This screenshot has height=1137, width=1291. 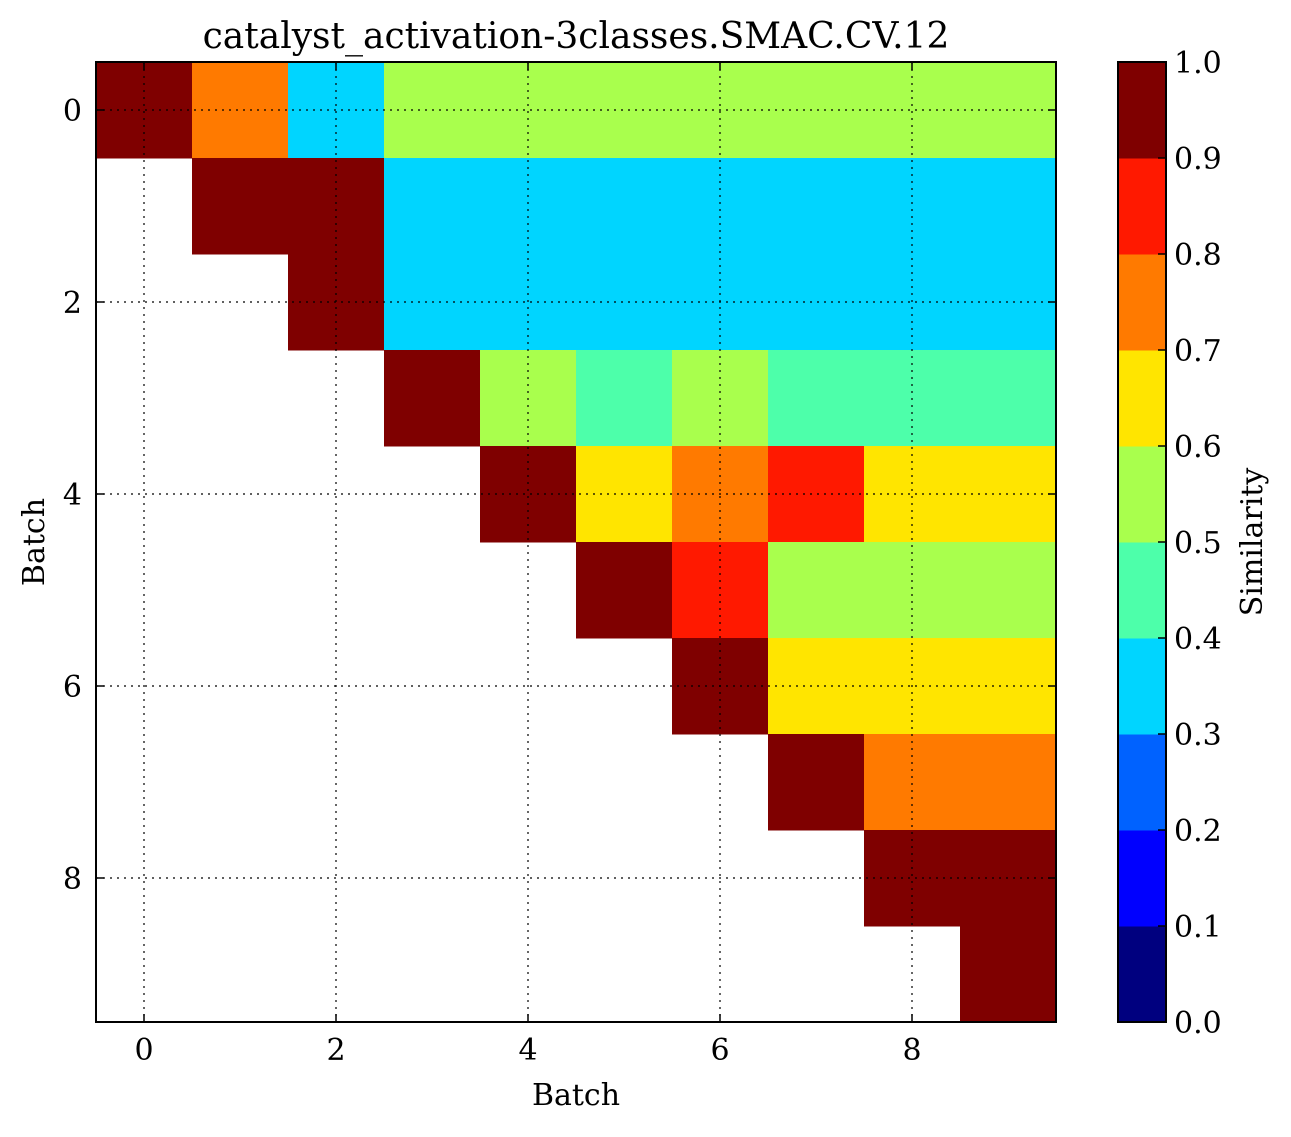 What do you see at coordinates (72, 111) in the screenshot?
I see `y-tick-label: 0` at bounding box center [72, 111].